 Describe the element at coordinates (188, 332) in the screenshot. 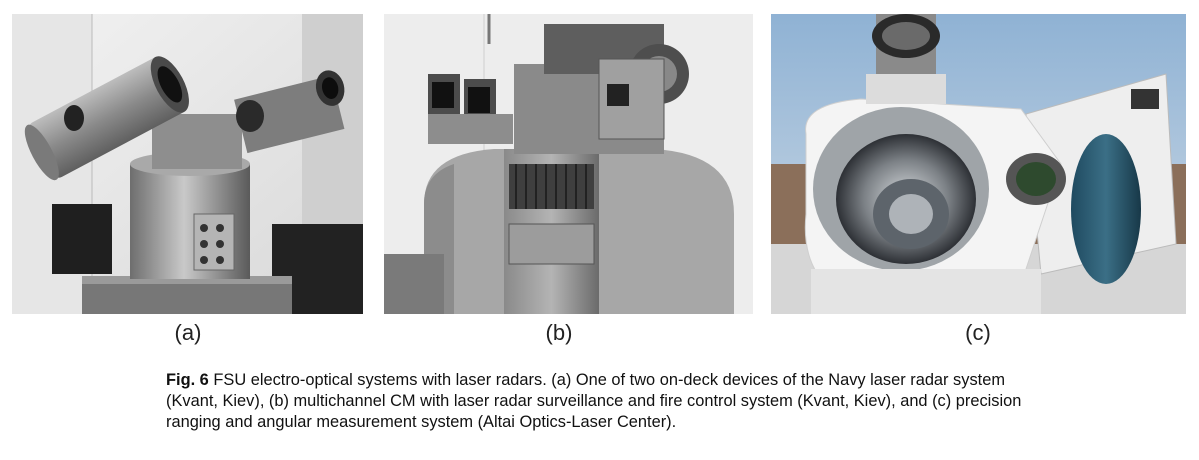

I see `panel-a-label: (a)` at that location.